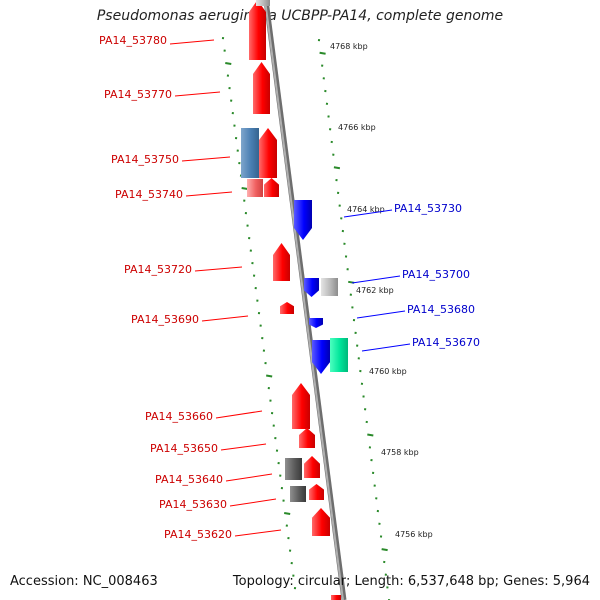  What do you see at coordinates (189, 479) in the screenshot?
I see `gene-label-PA14_53640: PA14_53640` at bounding box center [189, 479].